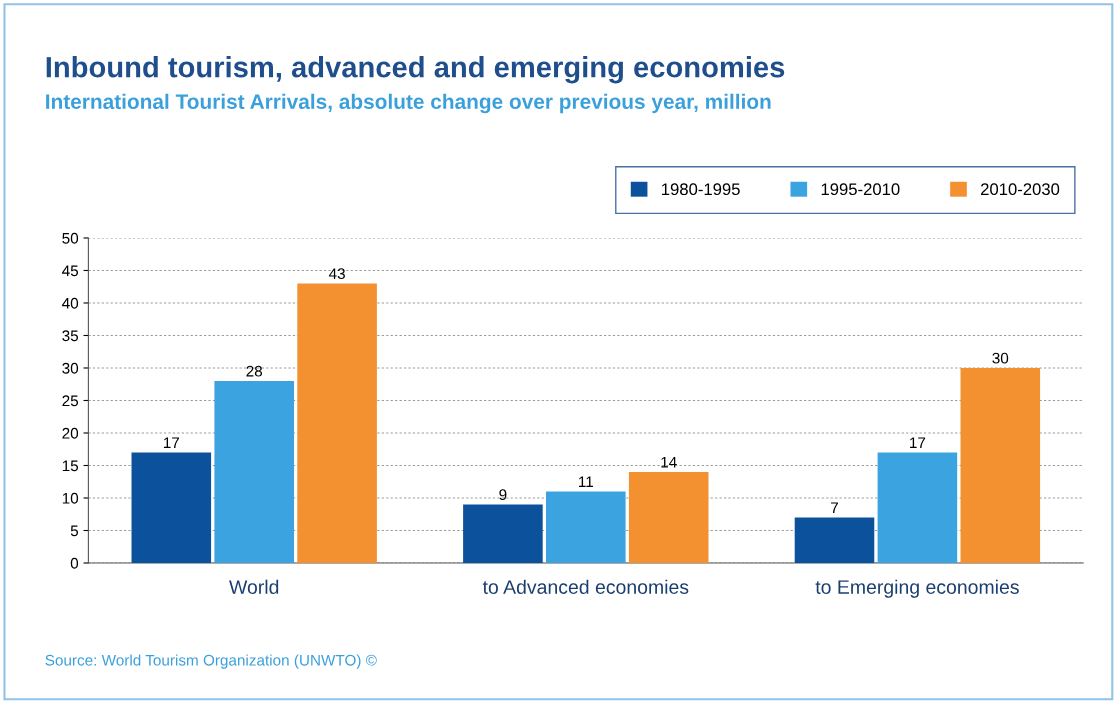 The width and height of the screenshot is (1119, 702). Describe the element at coordinates (74, 531) in the screenshot. I see `y-tick-label: 5` at that location.